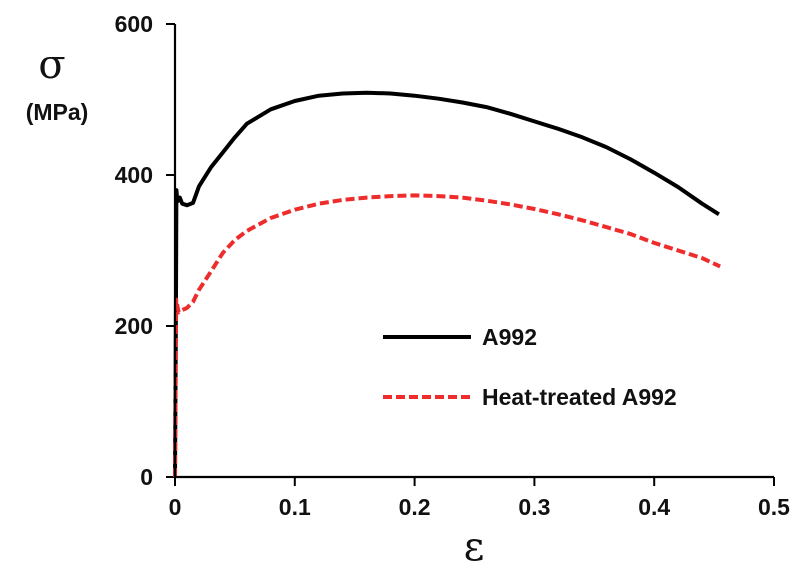 The height and width of the screenshot is (577, 800). I want to click on x-axis-ticks: 0 0.1 0.2 0.3 0.4 0.5, so click(479, 498).